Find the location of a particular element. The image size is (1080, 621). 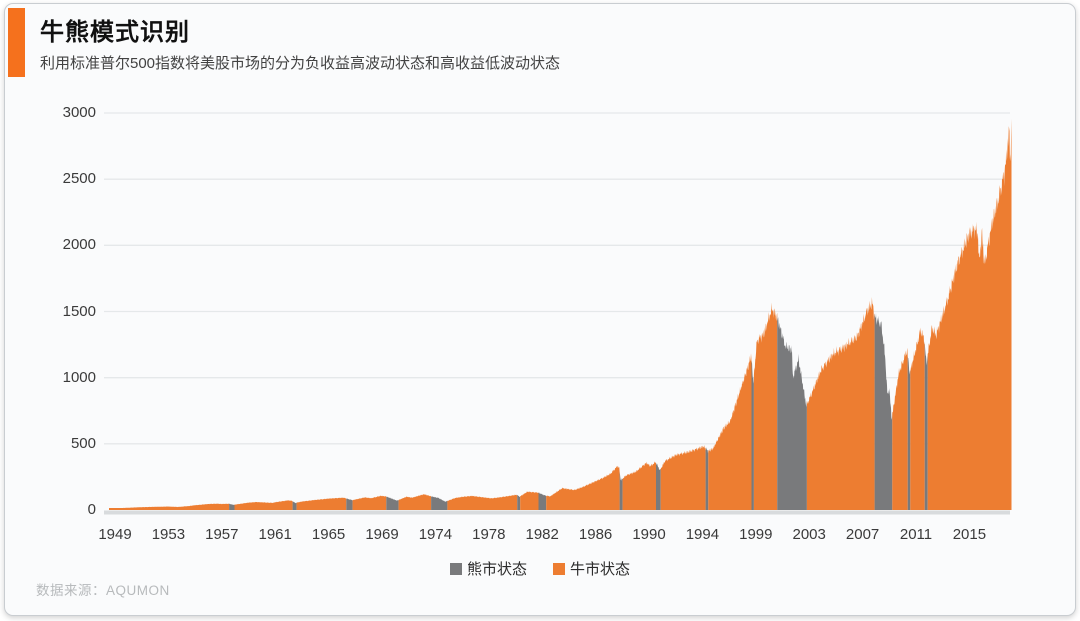

x-axis-label: 1994 is located at coordinates (702, 534).